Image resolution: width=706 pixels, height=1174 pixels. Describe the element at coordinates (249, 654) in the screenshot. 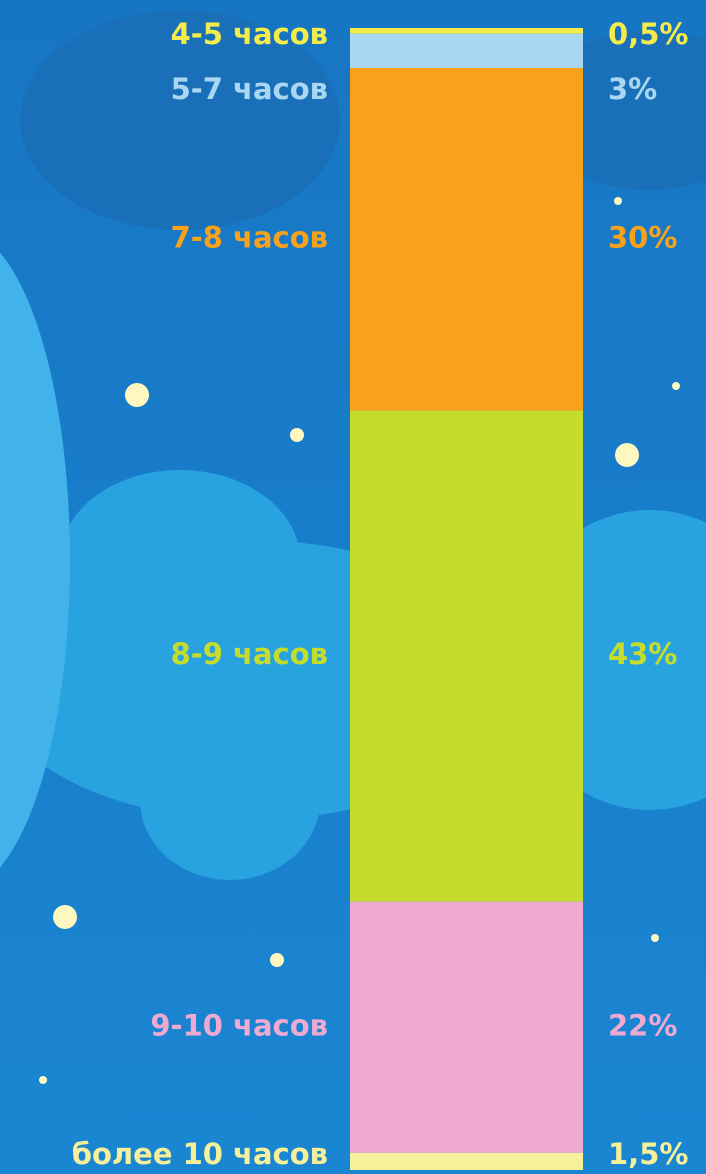

I see `category-label: 8-9 часов` at that location.